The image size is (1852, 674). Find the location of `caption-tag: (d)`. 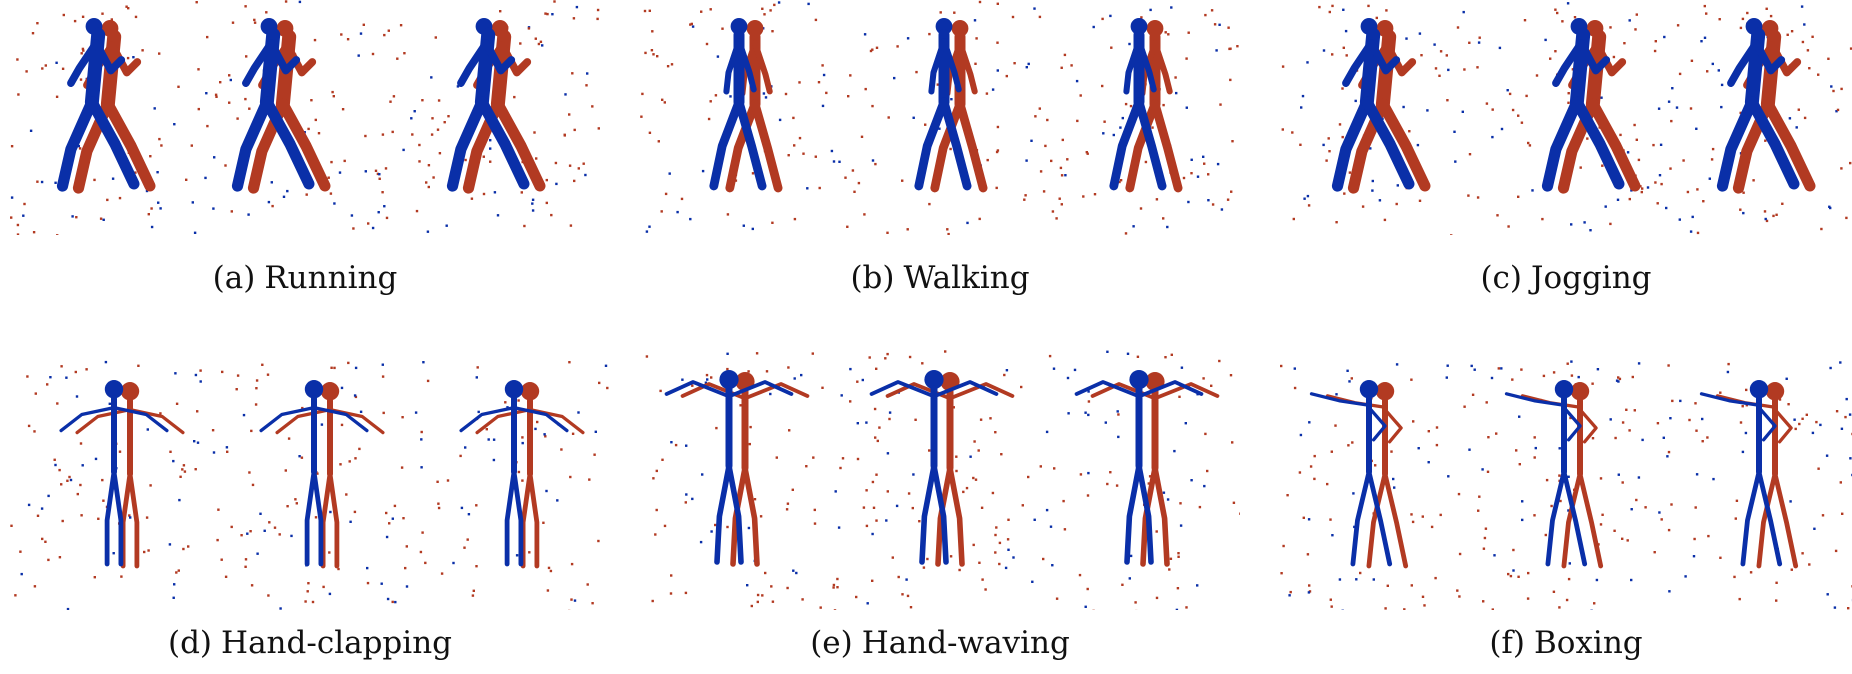

caption-tag: (d) is located at coordinates (190, 643).